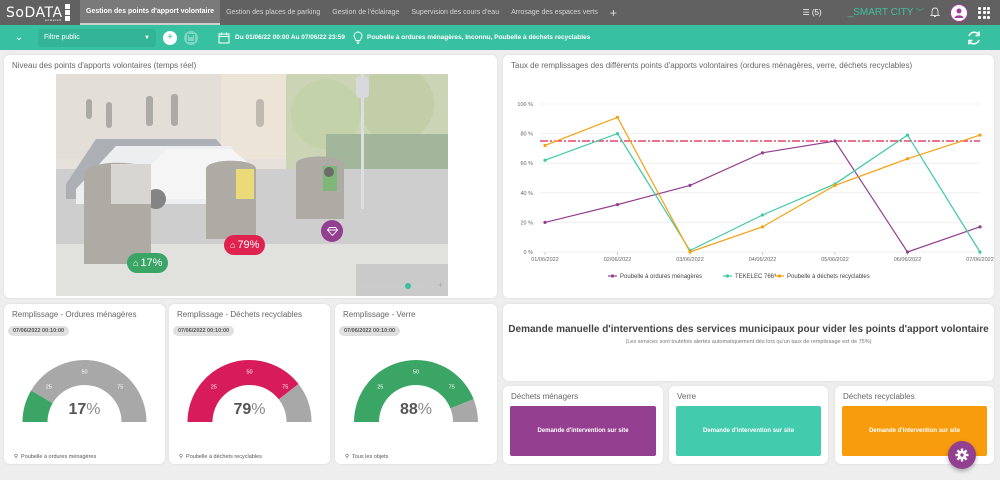 This screenshot has width=1000, height=480. I want to click on intervention-request-button-menagers: Demande d'intervention sur site, so click(583, 431).